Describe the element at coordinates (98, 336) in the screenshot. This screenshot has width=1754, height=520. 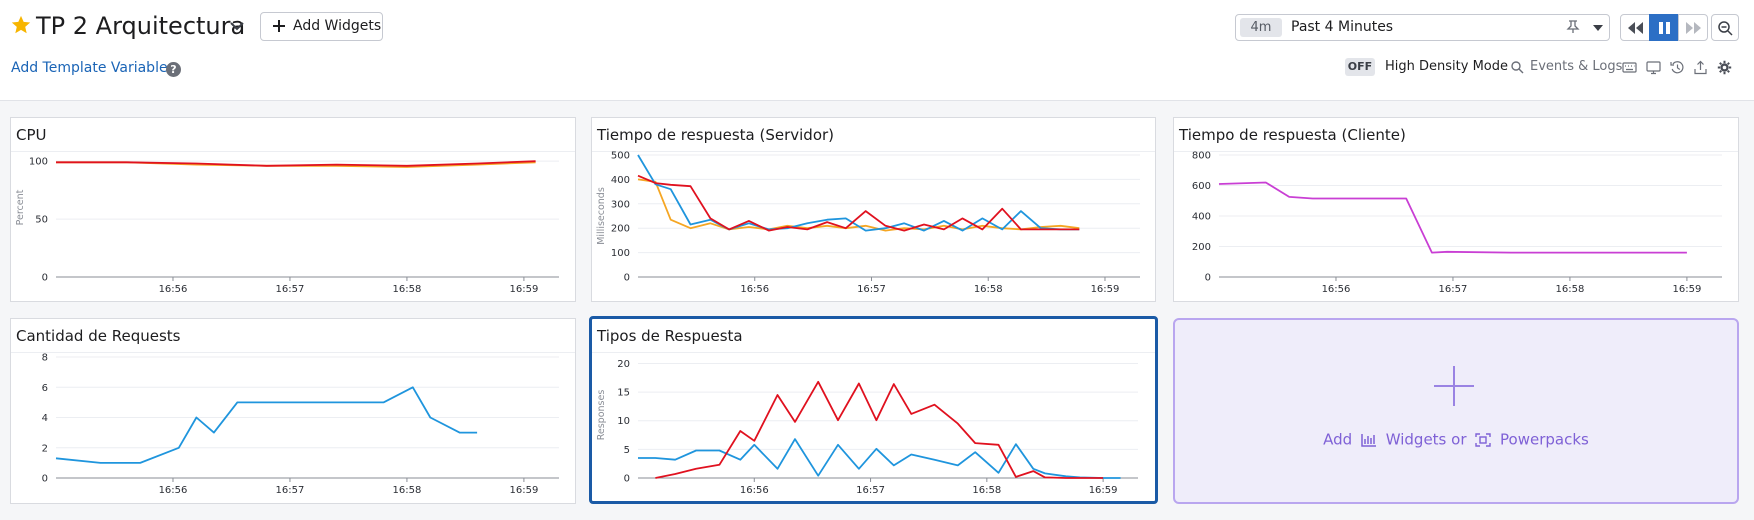
I see `widget-title: Cantidad de Requests` at that location.